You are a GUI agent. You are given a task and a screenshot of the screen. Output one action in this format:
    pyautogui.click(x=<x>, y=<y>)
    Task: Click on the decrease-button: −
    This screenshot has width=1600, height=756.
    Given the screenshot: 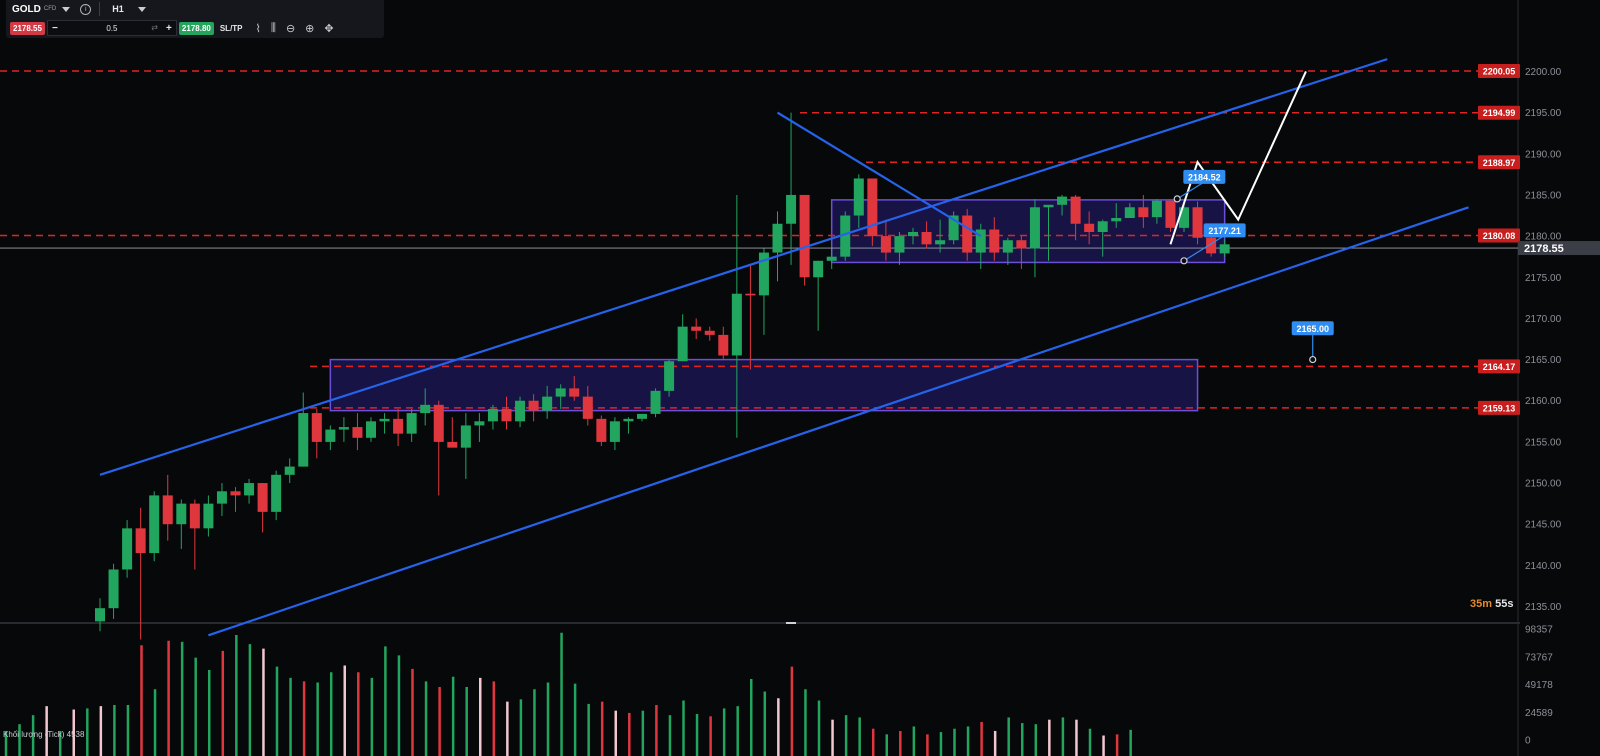 What is the action you would take?
    pyautogui.click(x=55, y=28)
    